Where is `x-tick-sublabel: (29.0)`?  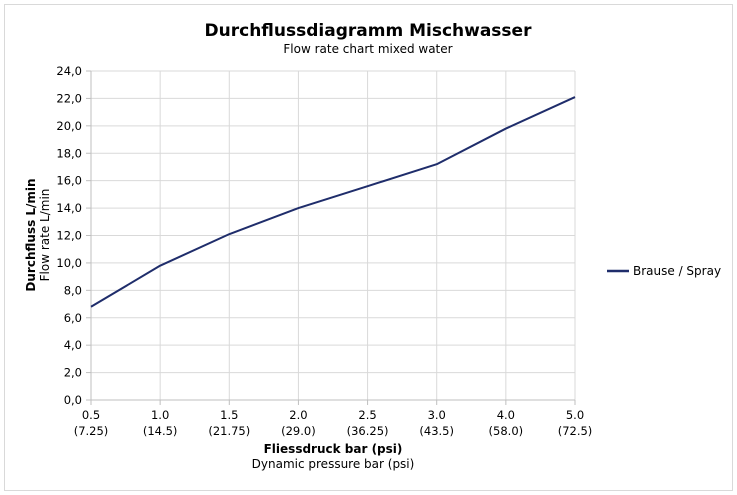 x-tick-sublabel: (29.0) is located at coordinates (298, 431).